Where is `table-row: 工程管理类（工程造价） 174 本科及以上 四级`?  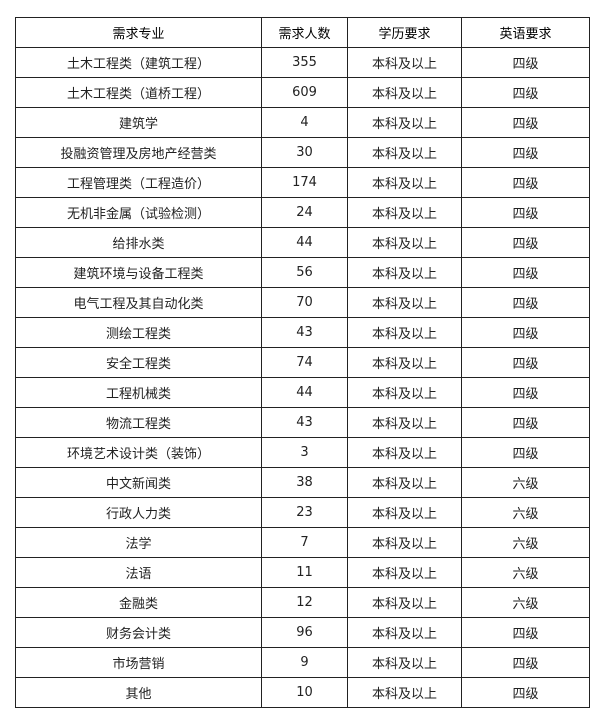
table-row: 工程管理类（工程造价） 174 本科及以上 四级 is located at coordinates (302, 182).